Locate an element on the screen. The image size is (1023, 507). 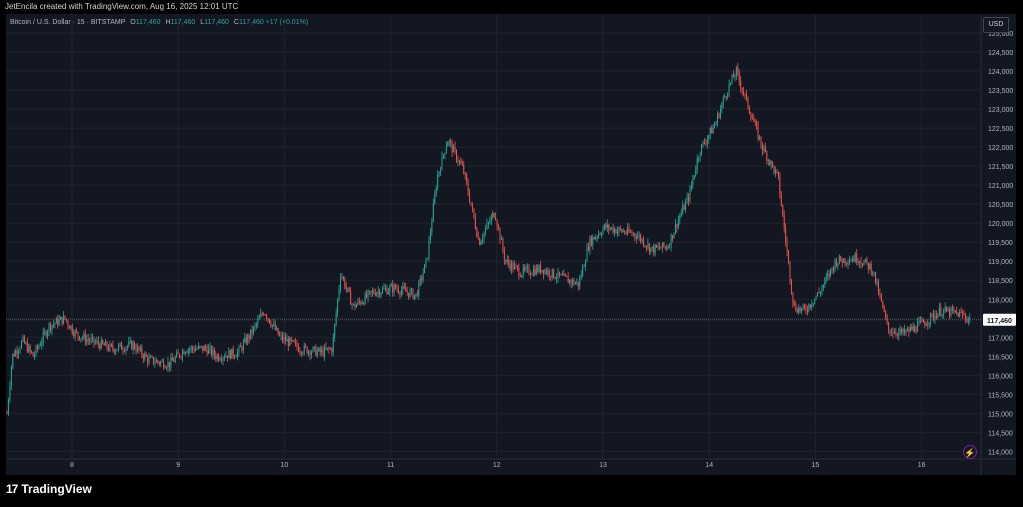
y-tick-label: 116,000 is located at coordinates (1000, 376).